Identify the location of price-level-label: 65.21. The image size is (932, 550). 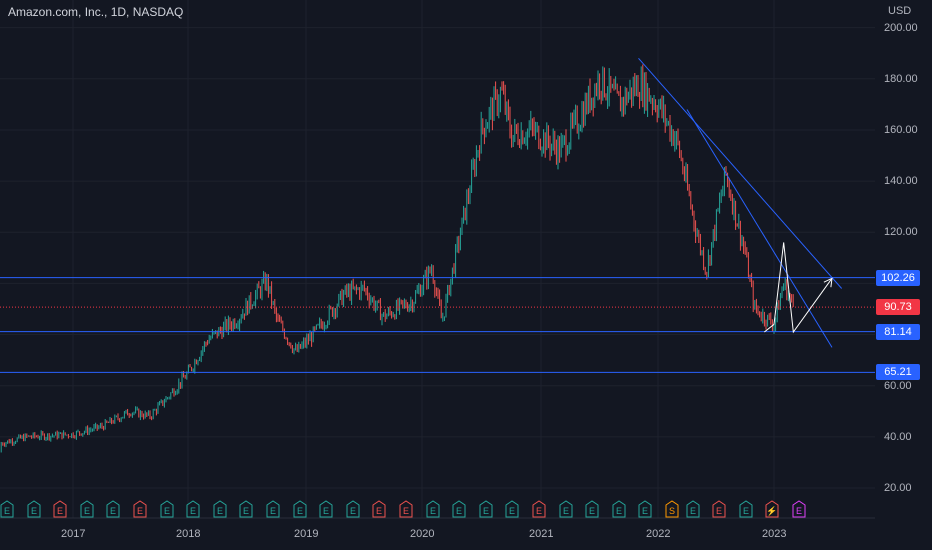
(898, 372).